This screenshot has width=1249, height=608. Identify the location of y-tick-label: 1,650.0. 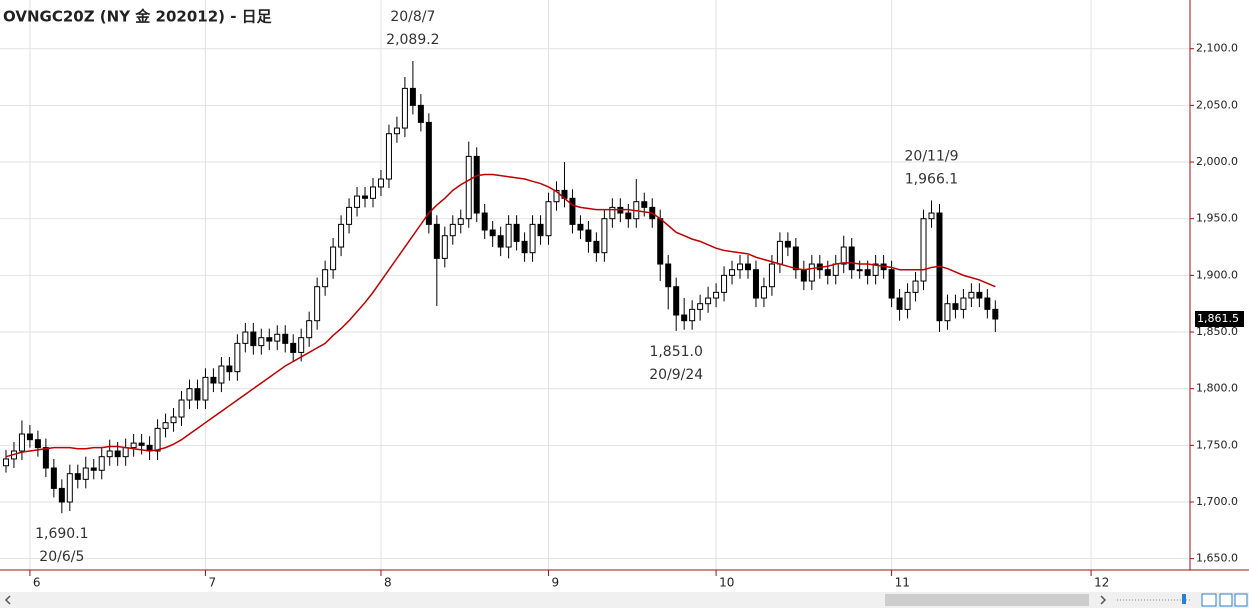
(1217, 558).